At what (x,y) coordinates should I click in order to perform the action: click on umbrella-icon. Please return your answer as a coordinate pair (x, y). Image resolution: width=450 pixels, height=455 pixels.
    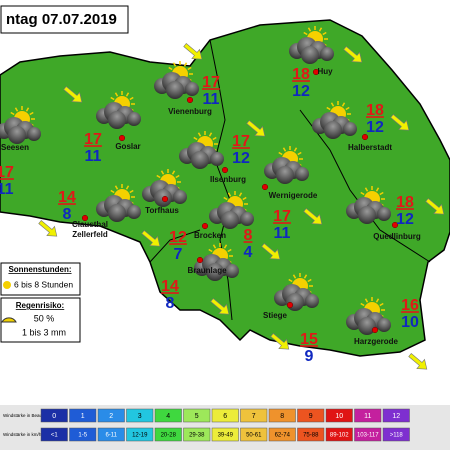
    Looking at the image, I should click on (9, 320).